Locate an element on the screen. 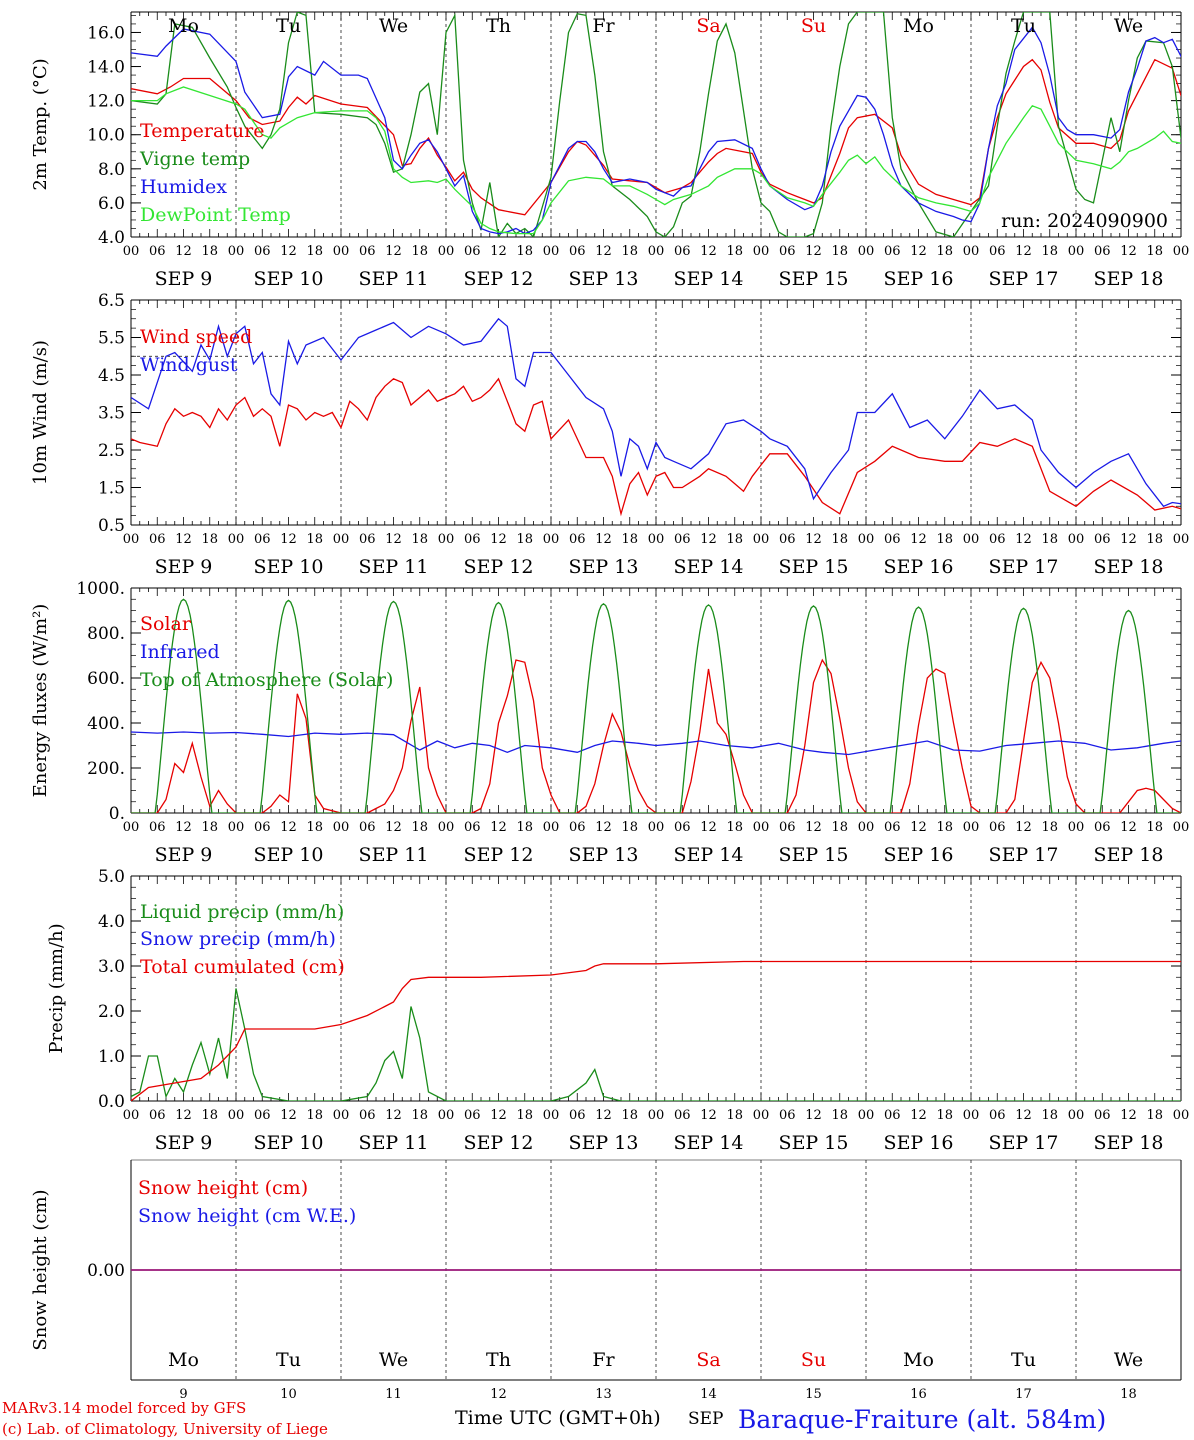 Image resolution: width=1194 pixels, height=1440 pixels. legend-entry: Solar is located at coordinates (166, 624).